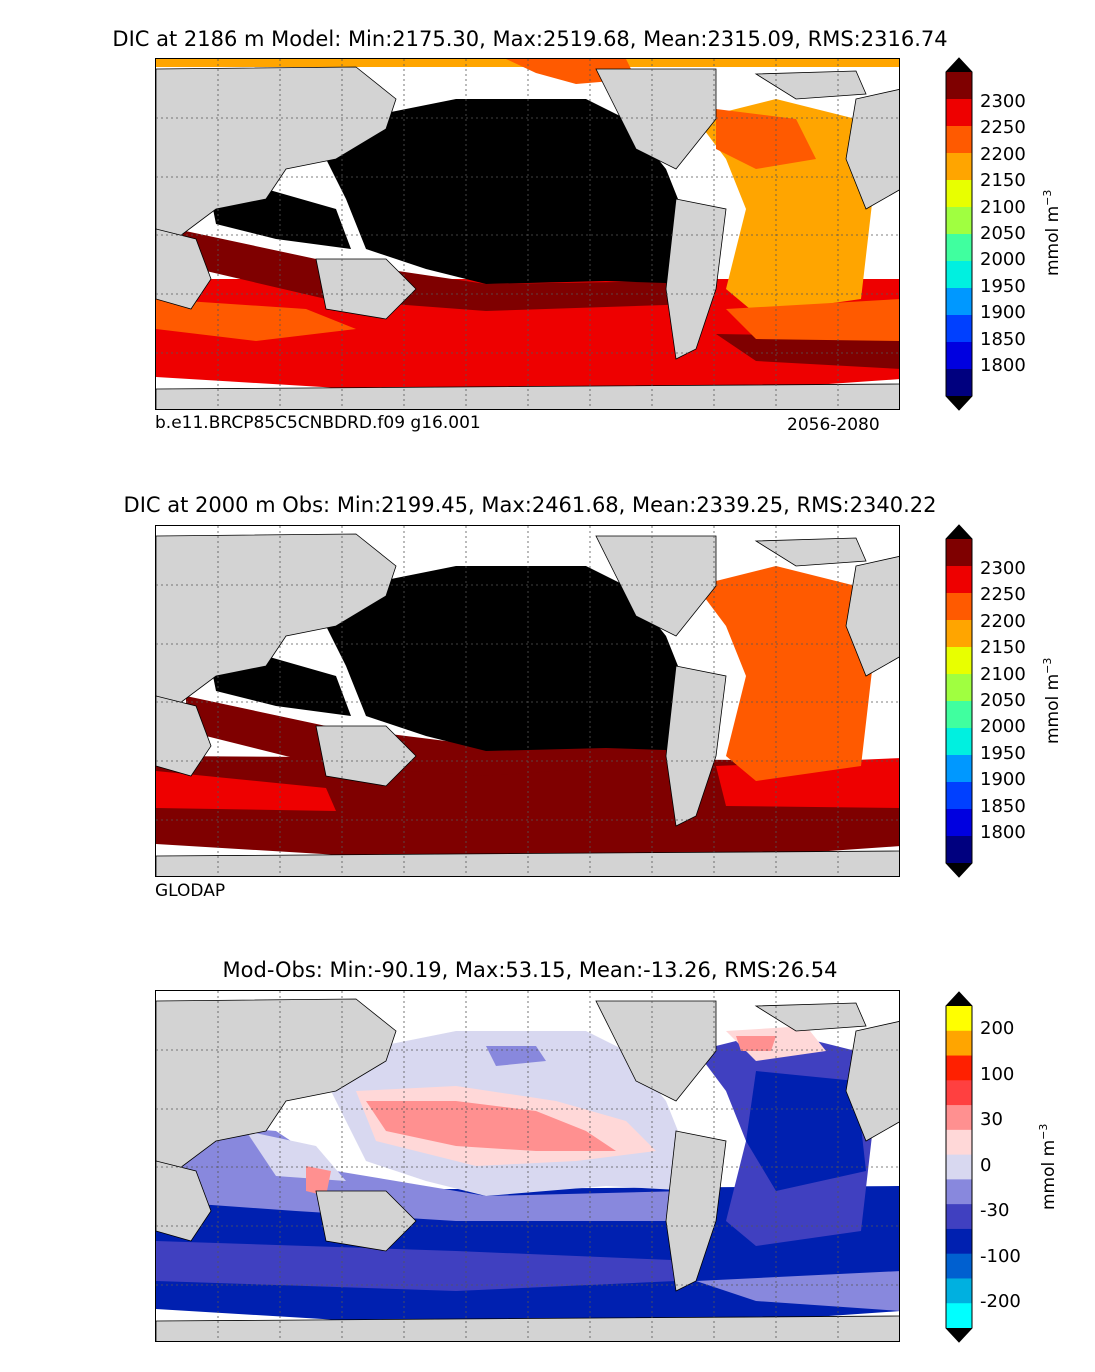 Image resolution: width=1095 pixels, height=1372 pixels. Describe the element at coordinates (986, 1165) in the screenshot. I see `colorbar-tick-label: 0` at that location.